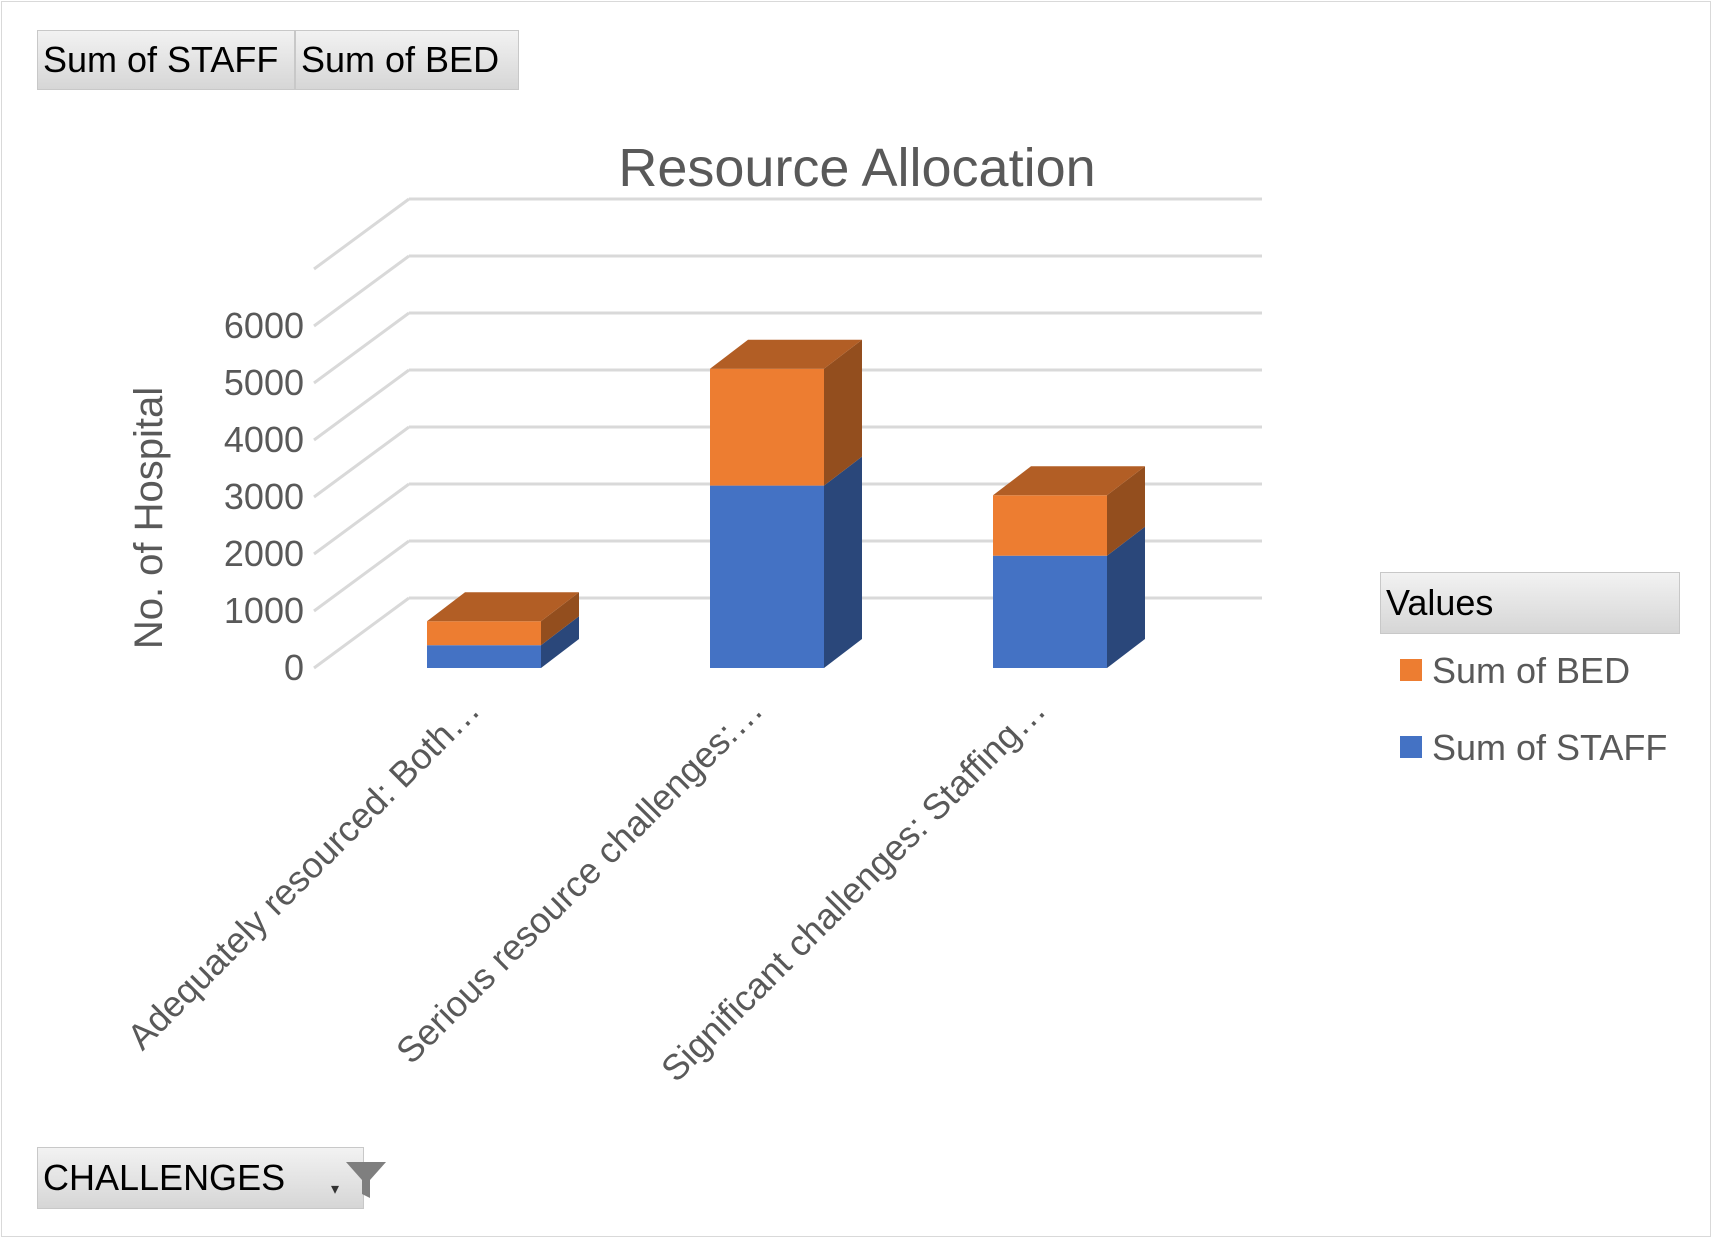  I want to click on legend-item-staff: Sum of STAFF, so click(1533, 748).